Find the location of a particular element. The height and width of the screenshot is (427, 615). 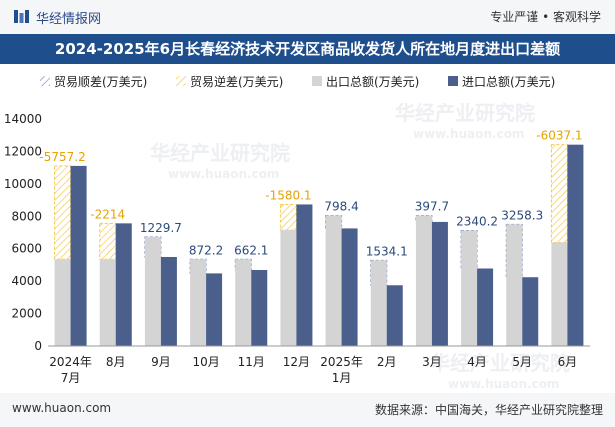

y-tick-label: 2000 is located at coordinates (26, 314).